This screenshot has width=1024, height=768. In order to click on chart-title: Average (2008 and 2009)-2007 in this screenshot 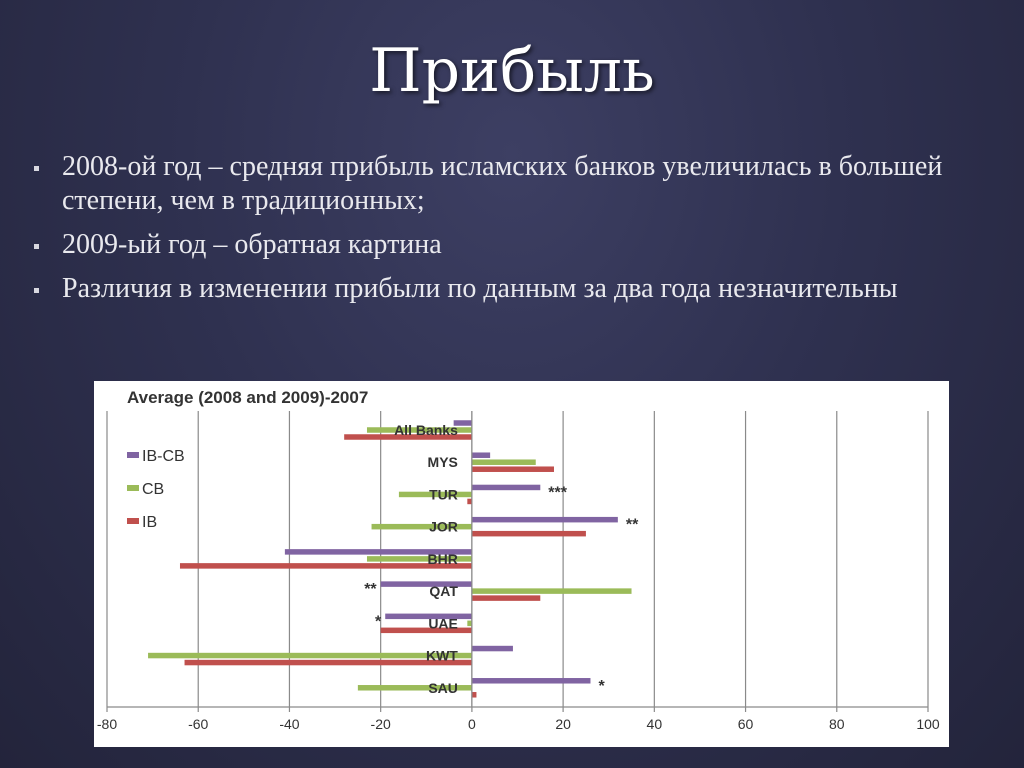, I will do `click(247, 397)`.